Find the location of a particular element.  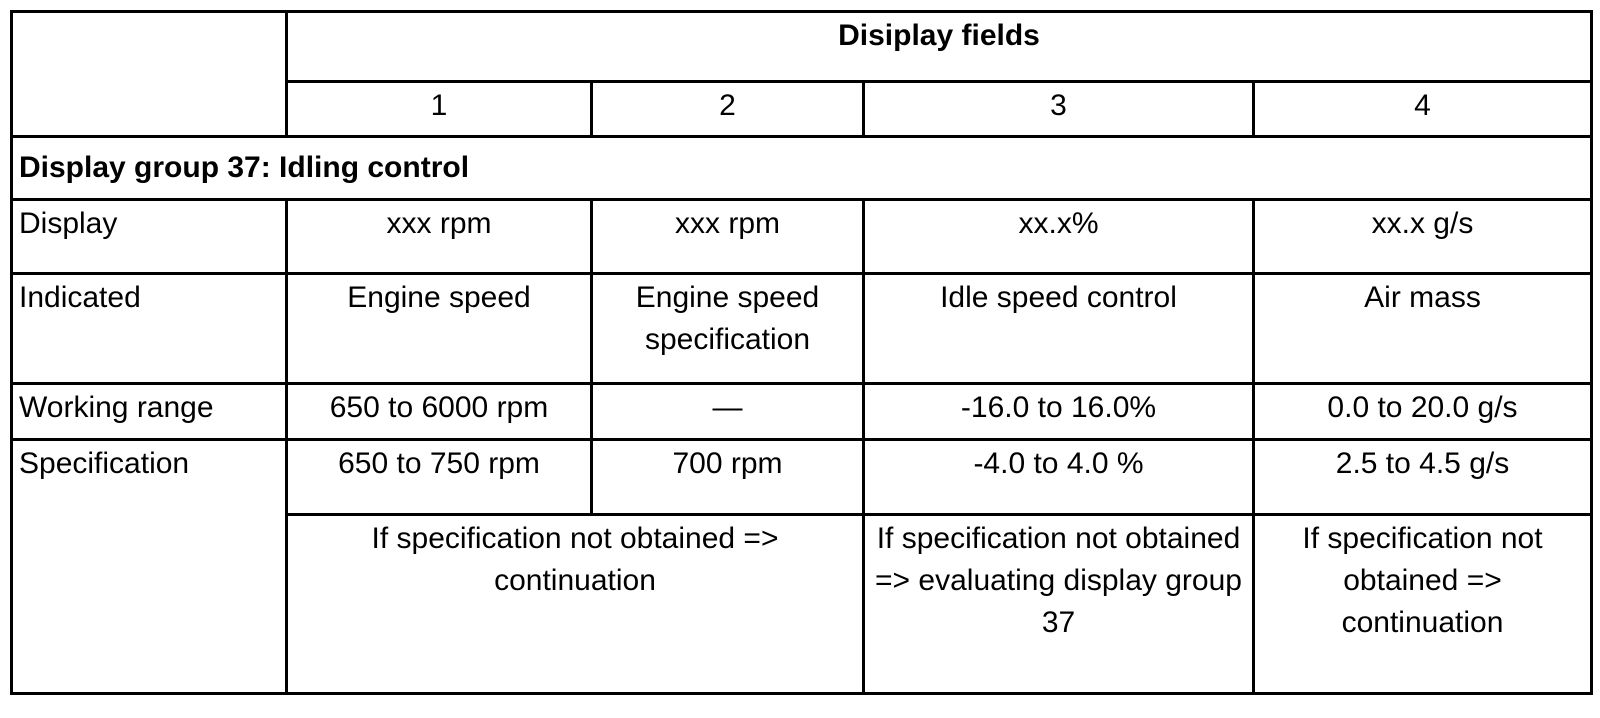

cell: Idle speed control is located at coordinates (1058, 328).